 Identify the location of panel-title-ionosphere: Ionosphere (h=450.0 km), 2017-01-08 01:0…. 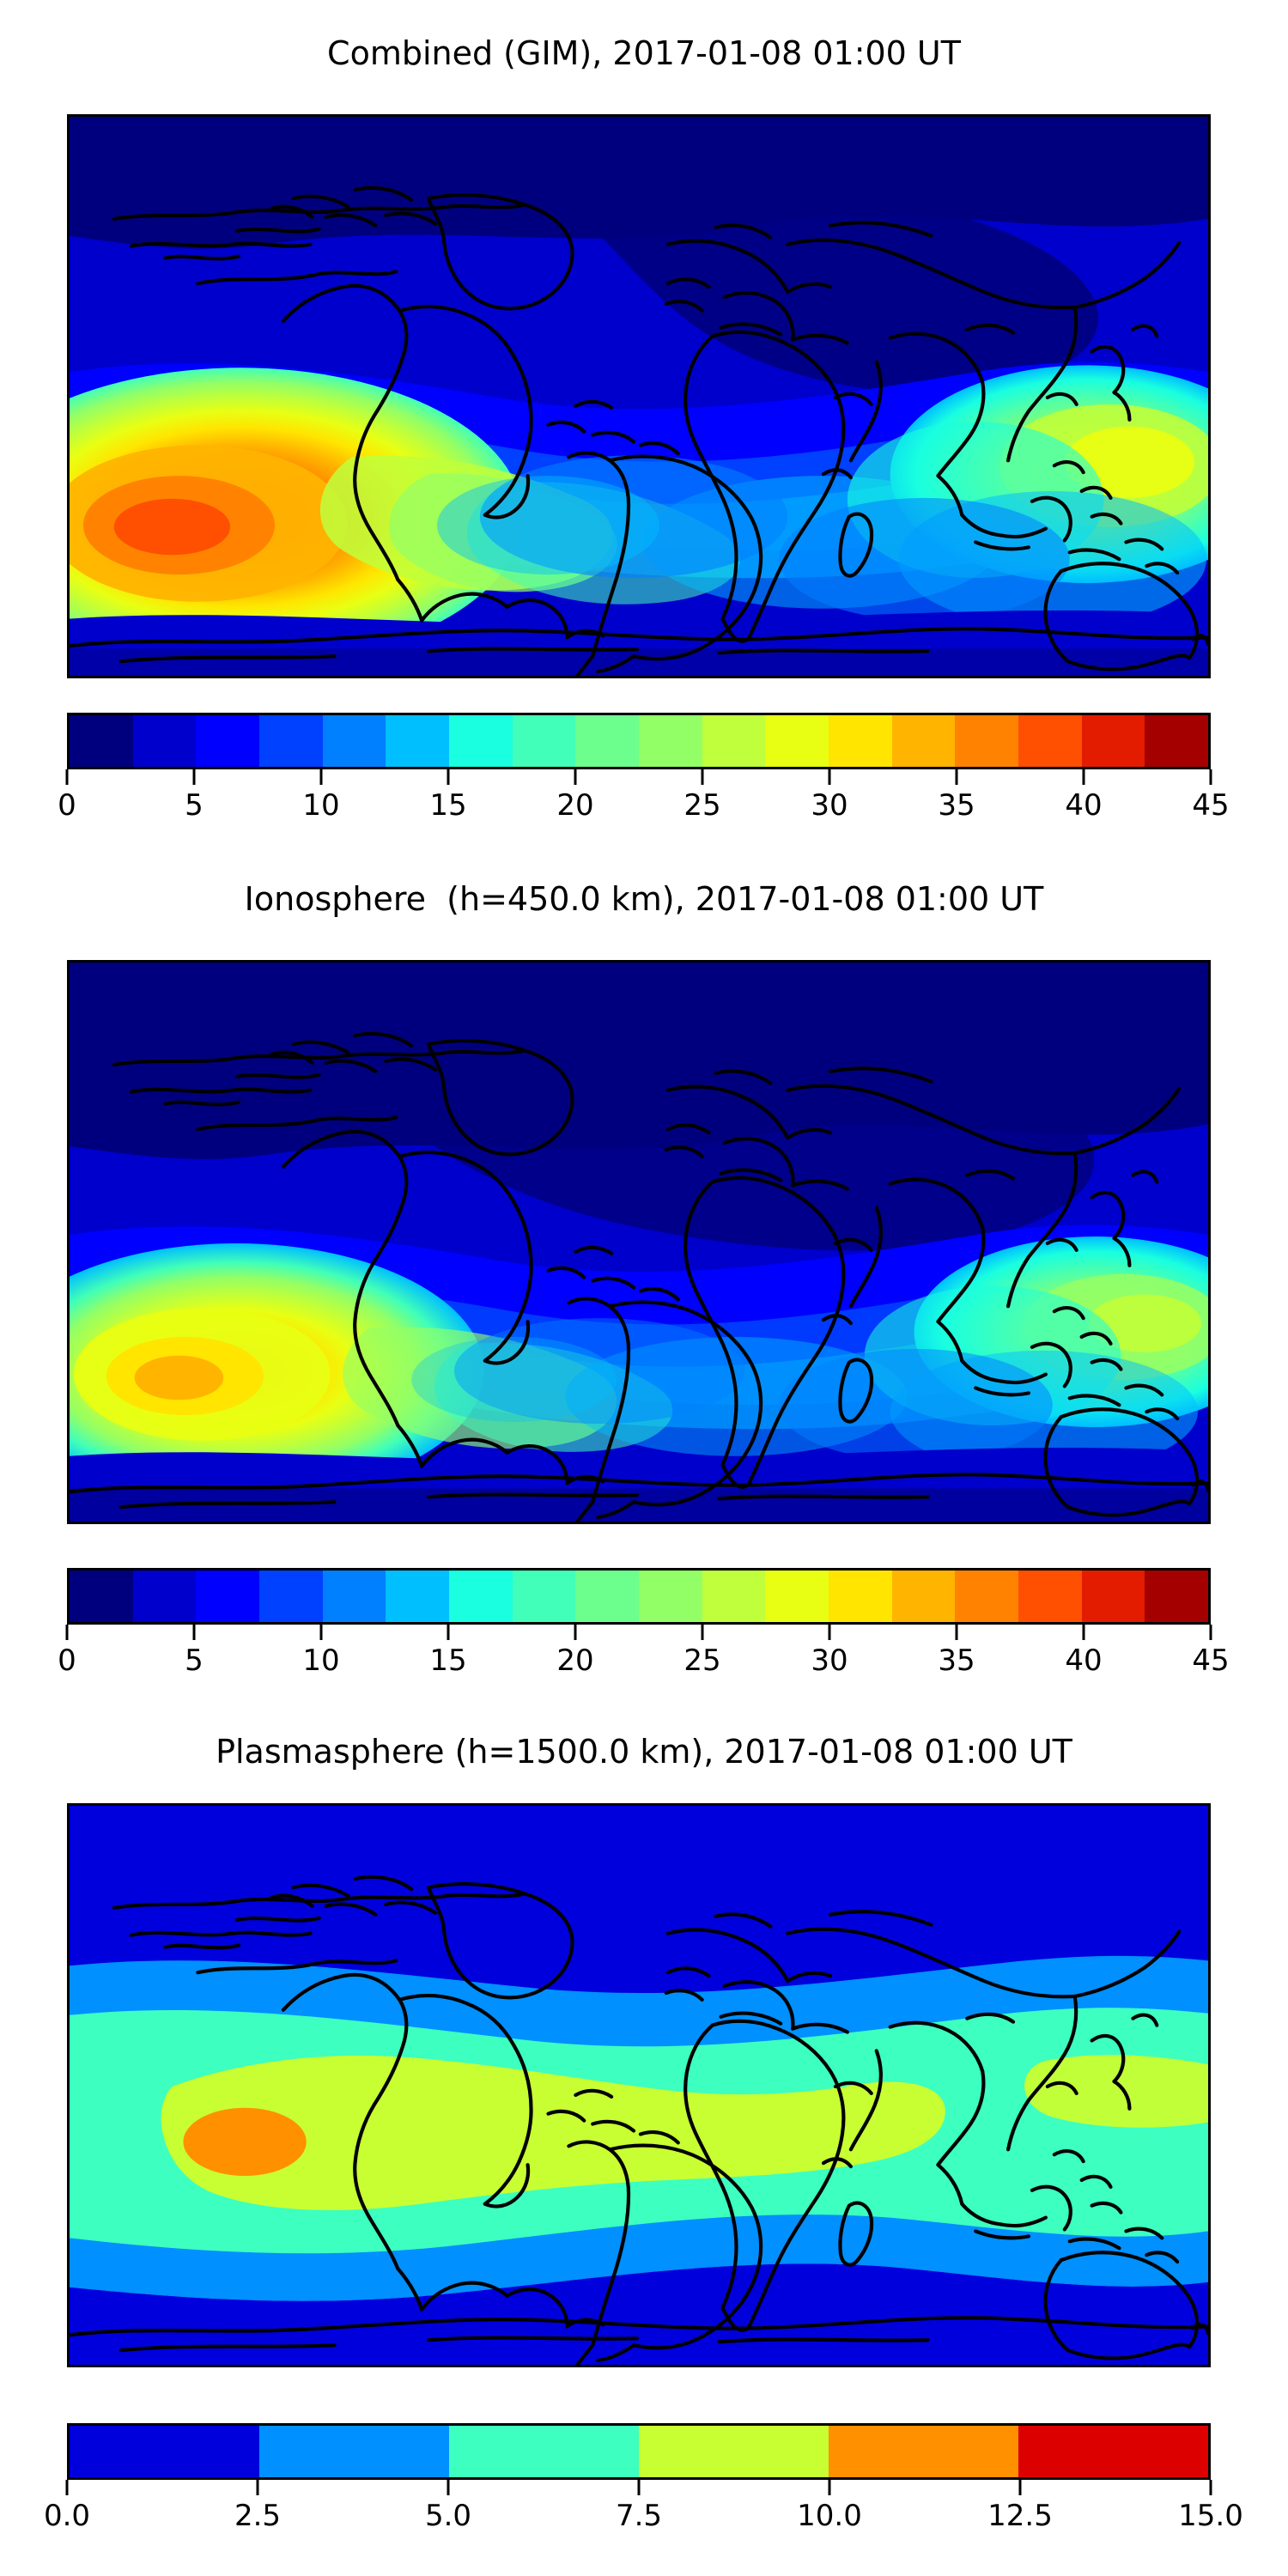
(644, 899).